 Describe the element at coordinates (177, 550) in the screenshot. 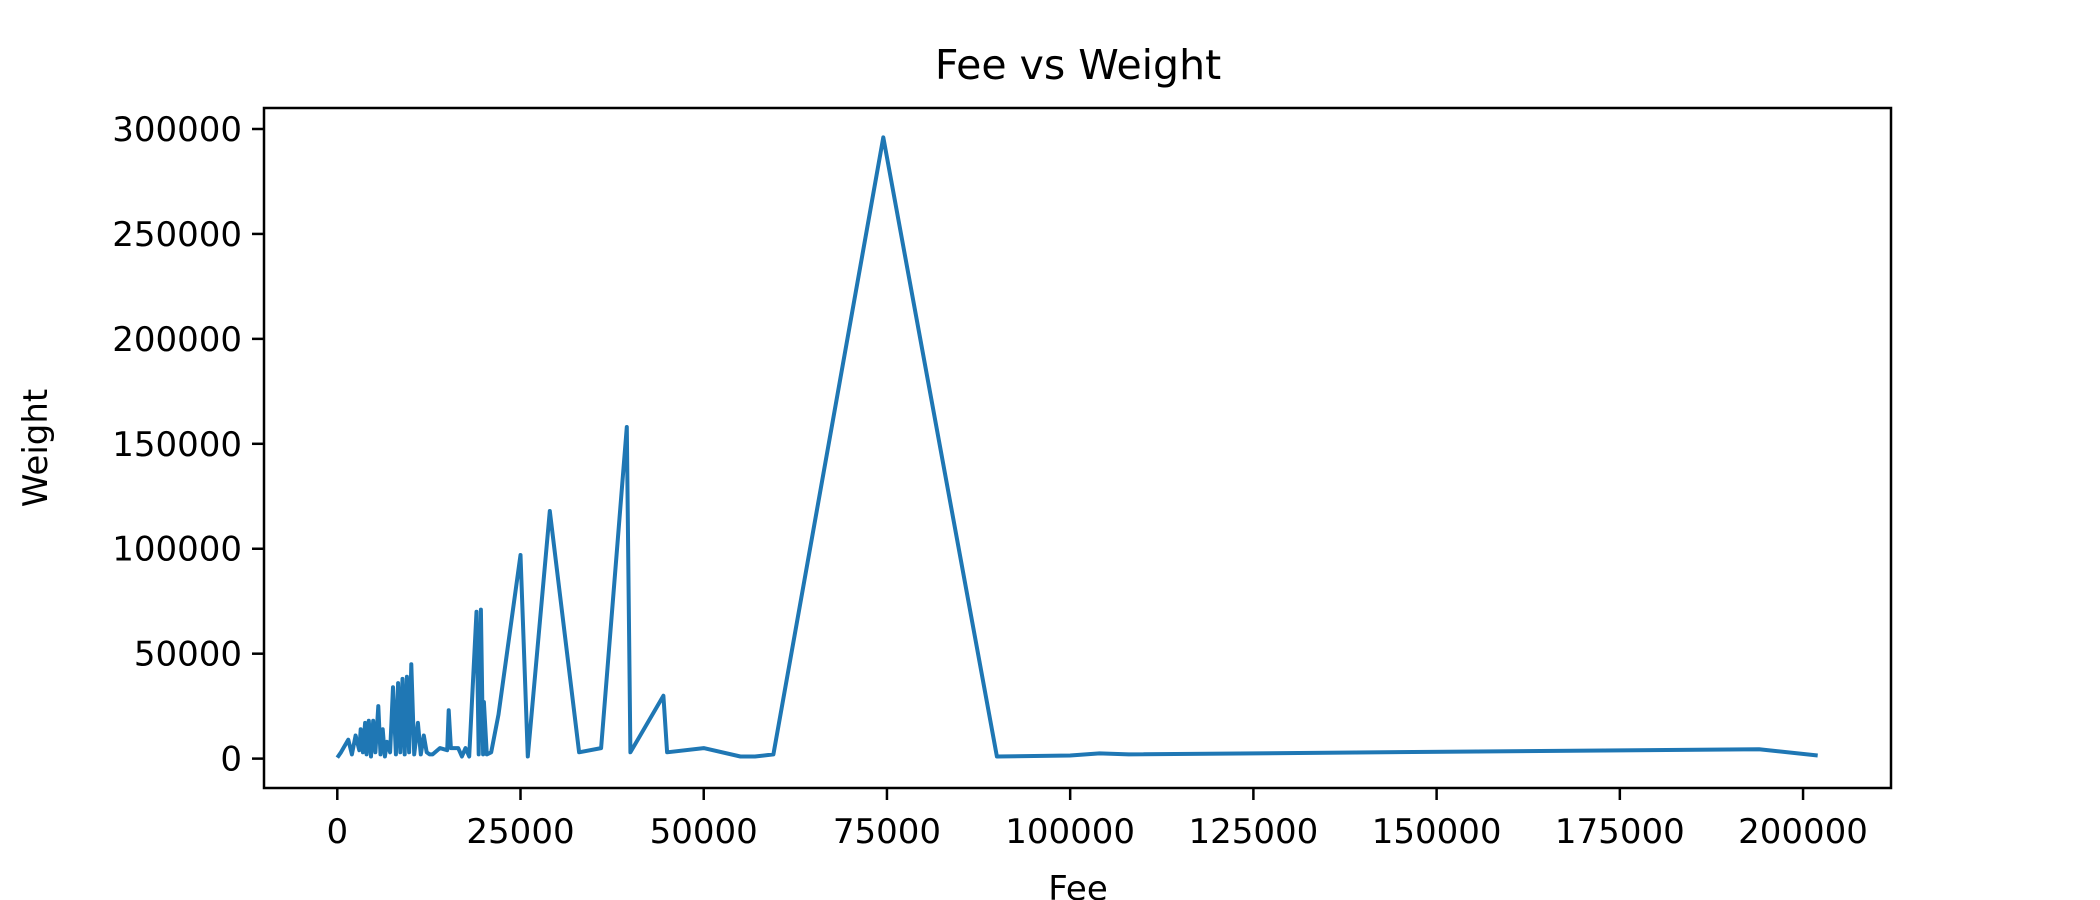

I see `y-tick-label: 100000` at that location.